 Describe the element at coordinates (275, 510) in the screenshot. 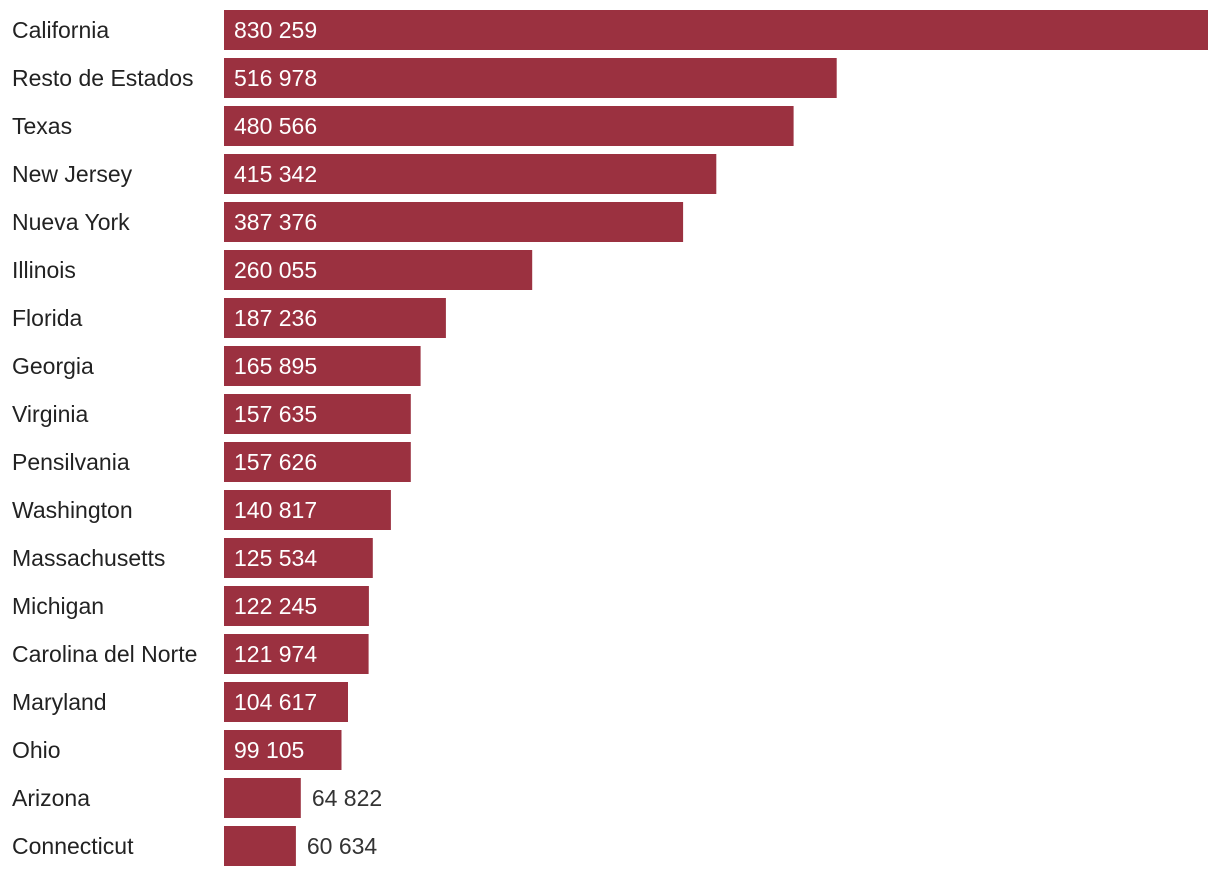

I see `value-label: 140 817` at that location.